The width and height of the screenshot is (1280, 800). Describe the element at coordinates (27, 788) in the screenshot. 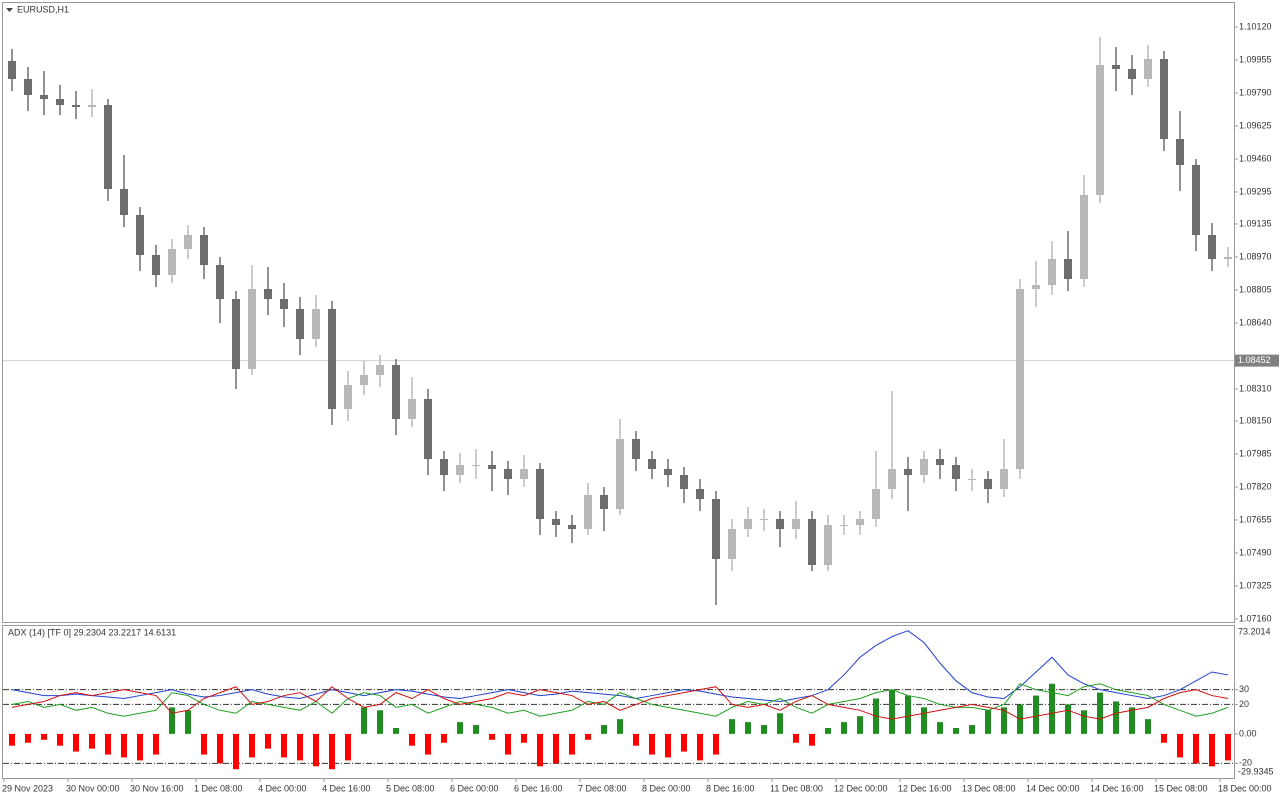

I see `x-tick-label: 29 Nov 2023` at that location.